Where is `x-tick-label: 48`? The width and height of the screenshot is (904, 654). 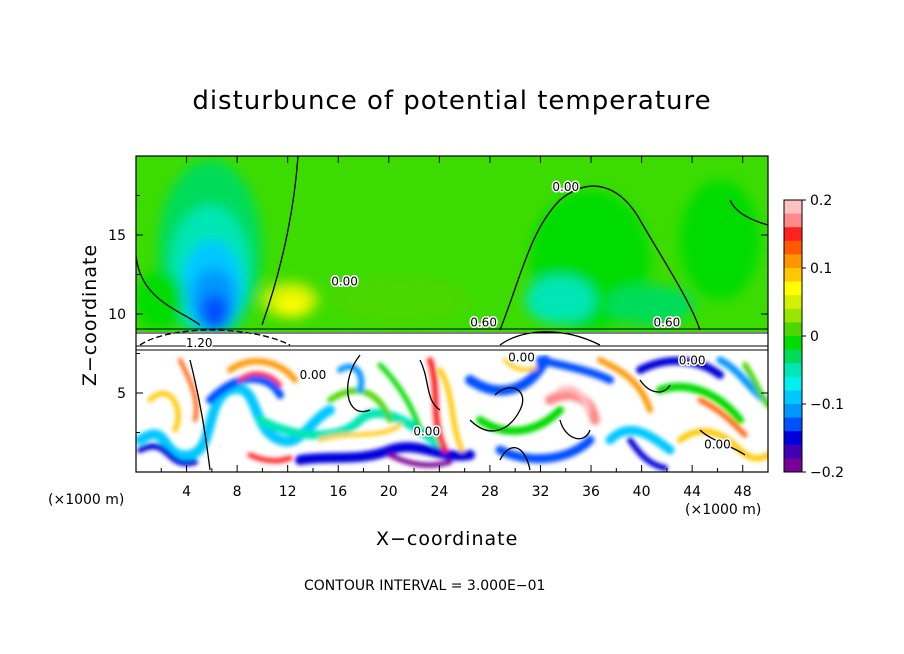 x-tick-label: 48 is located at coordinates (743, 492).